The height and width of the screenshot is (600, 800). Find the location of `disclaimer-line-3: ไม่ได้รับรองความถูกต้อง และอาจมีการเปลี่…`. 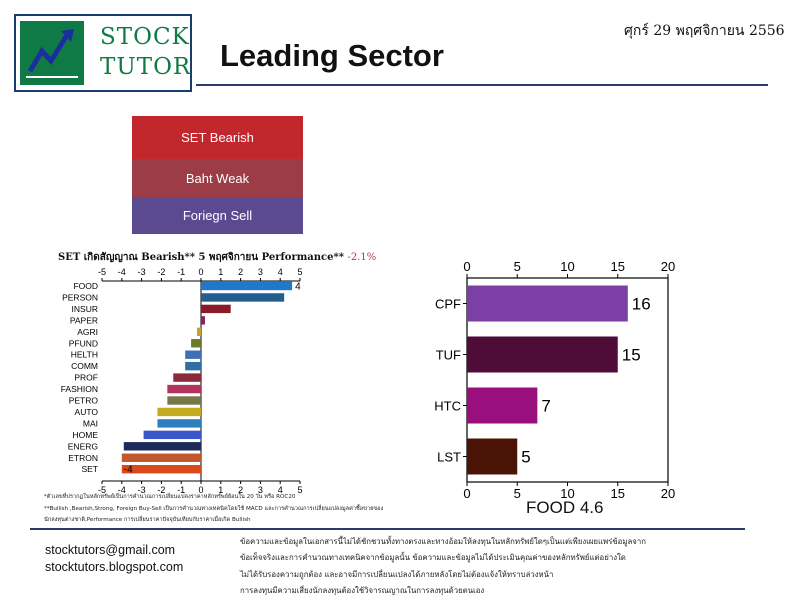

disclaimer-line-3: ไม่ได้รับรองความถูกต้อง และอาจมีการเปลี่… is located at coordinates (397, 574).